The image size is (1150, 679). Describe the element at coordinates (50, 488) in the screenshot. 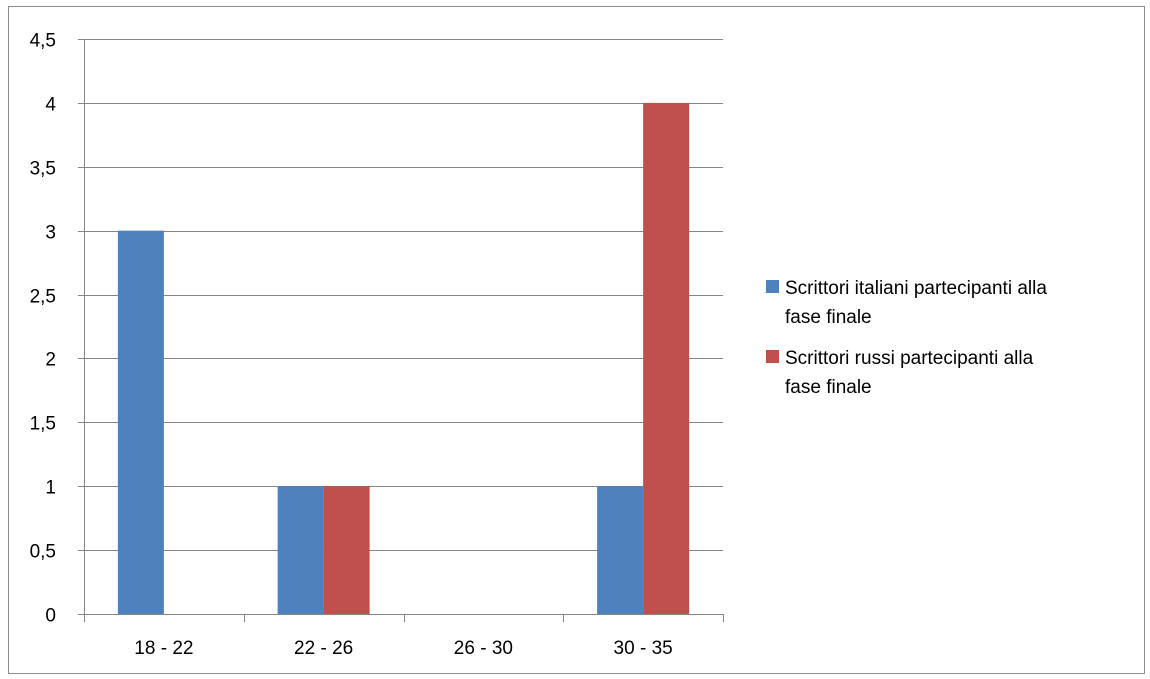

I see `y-tick-label: 1` at that location.